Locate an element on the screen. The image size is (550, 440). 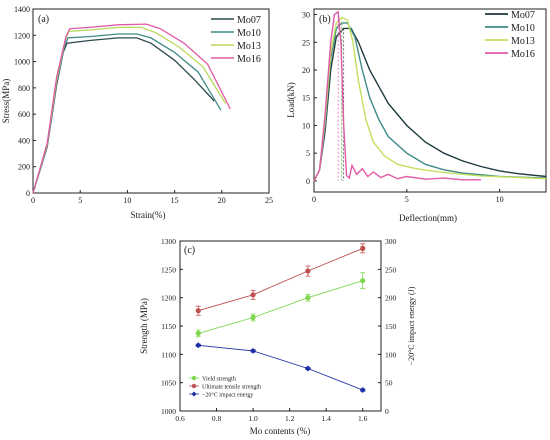
panel-a-legend-label: Mo13 is located at coordinates (249, 46).